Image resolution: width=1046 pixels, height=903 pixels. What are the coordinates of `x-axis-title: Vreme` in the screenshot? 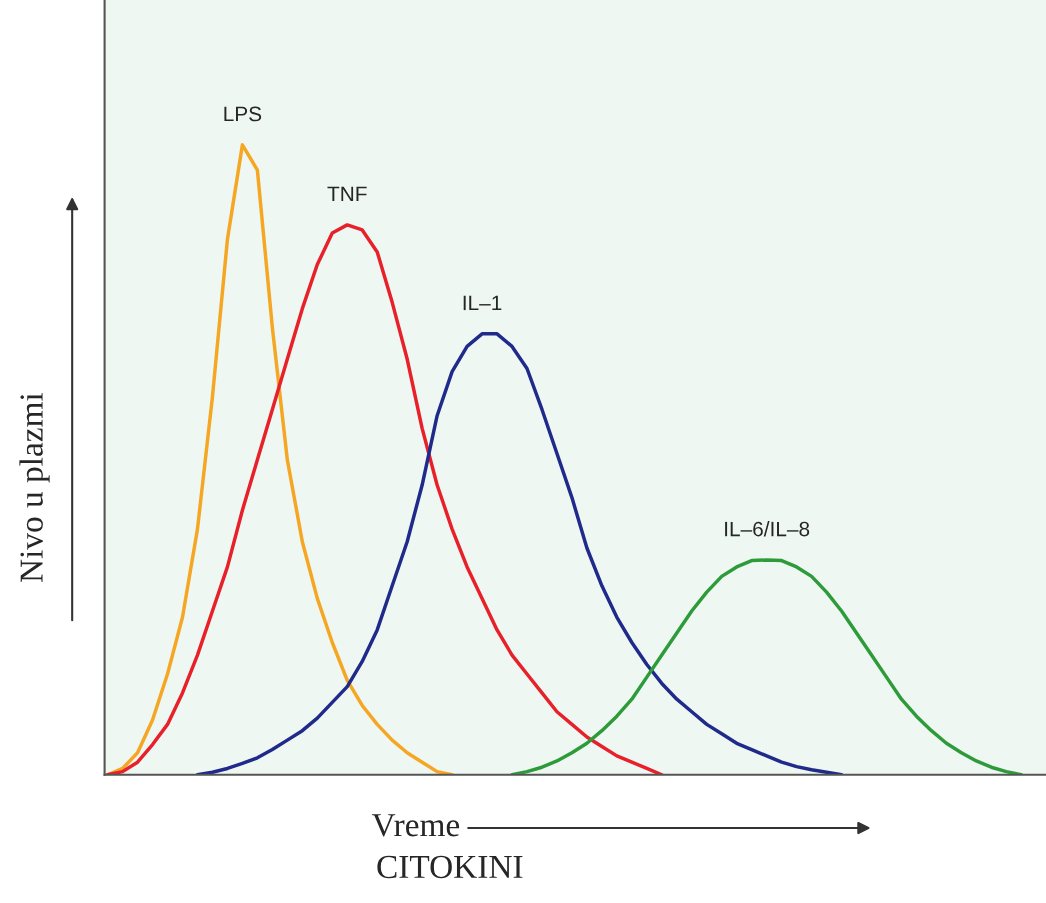 It's located at (415, 825).